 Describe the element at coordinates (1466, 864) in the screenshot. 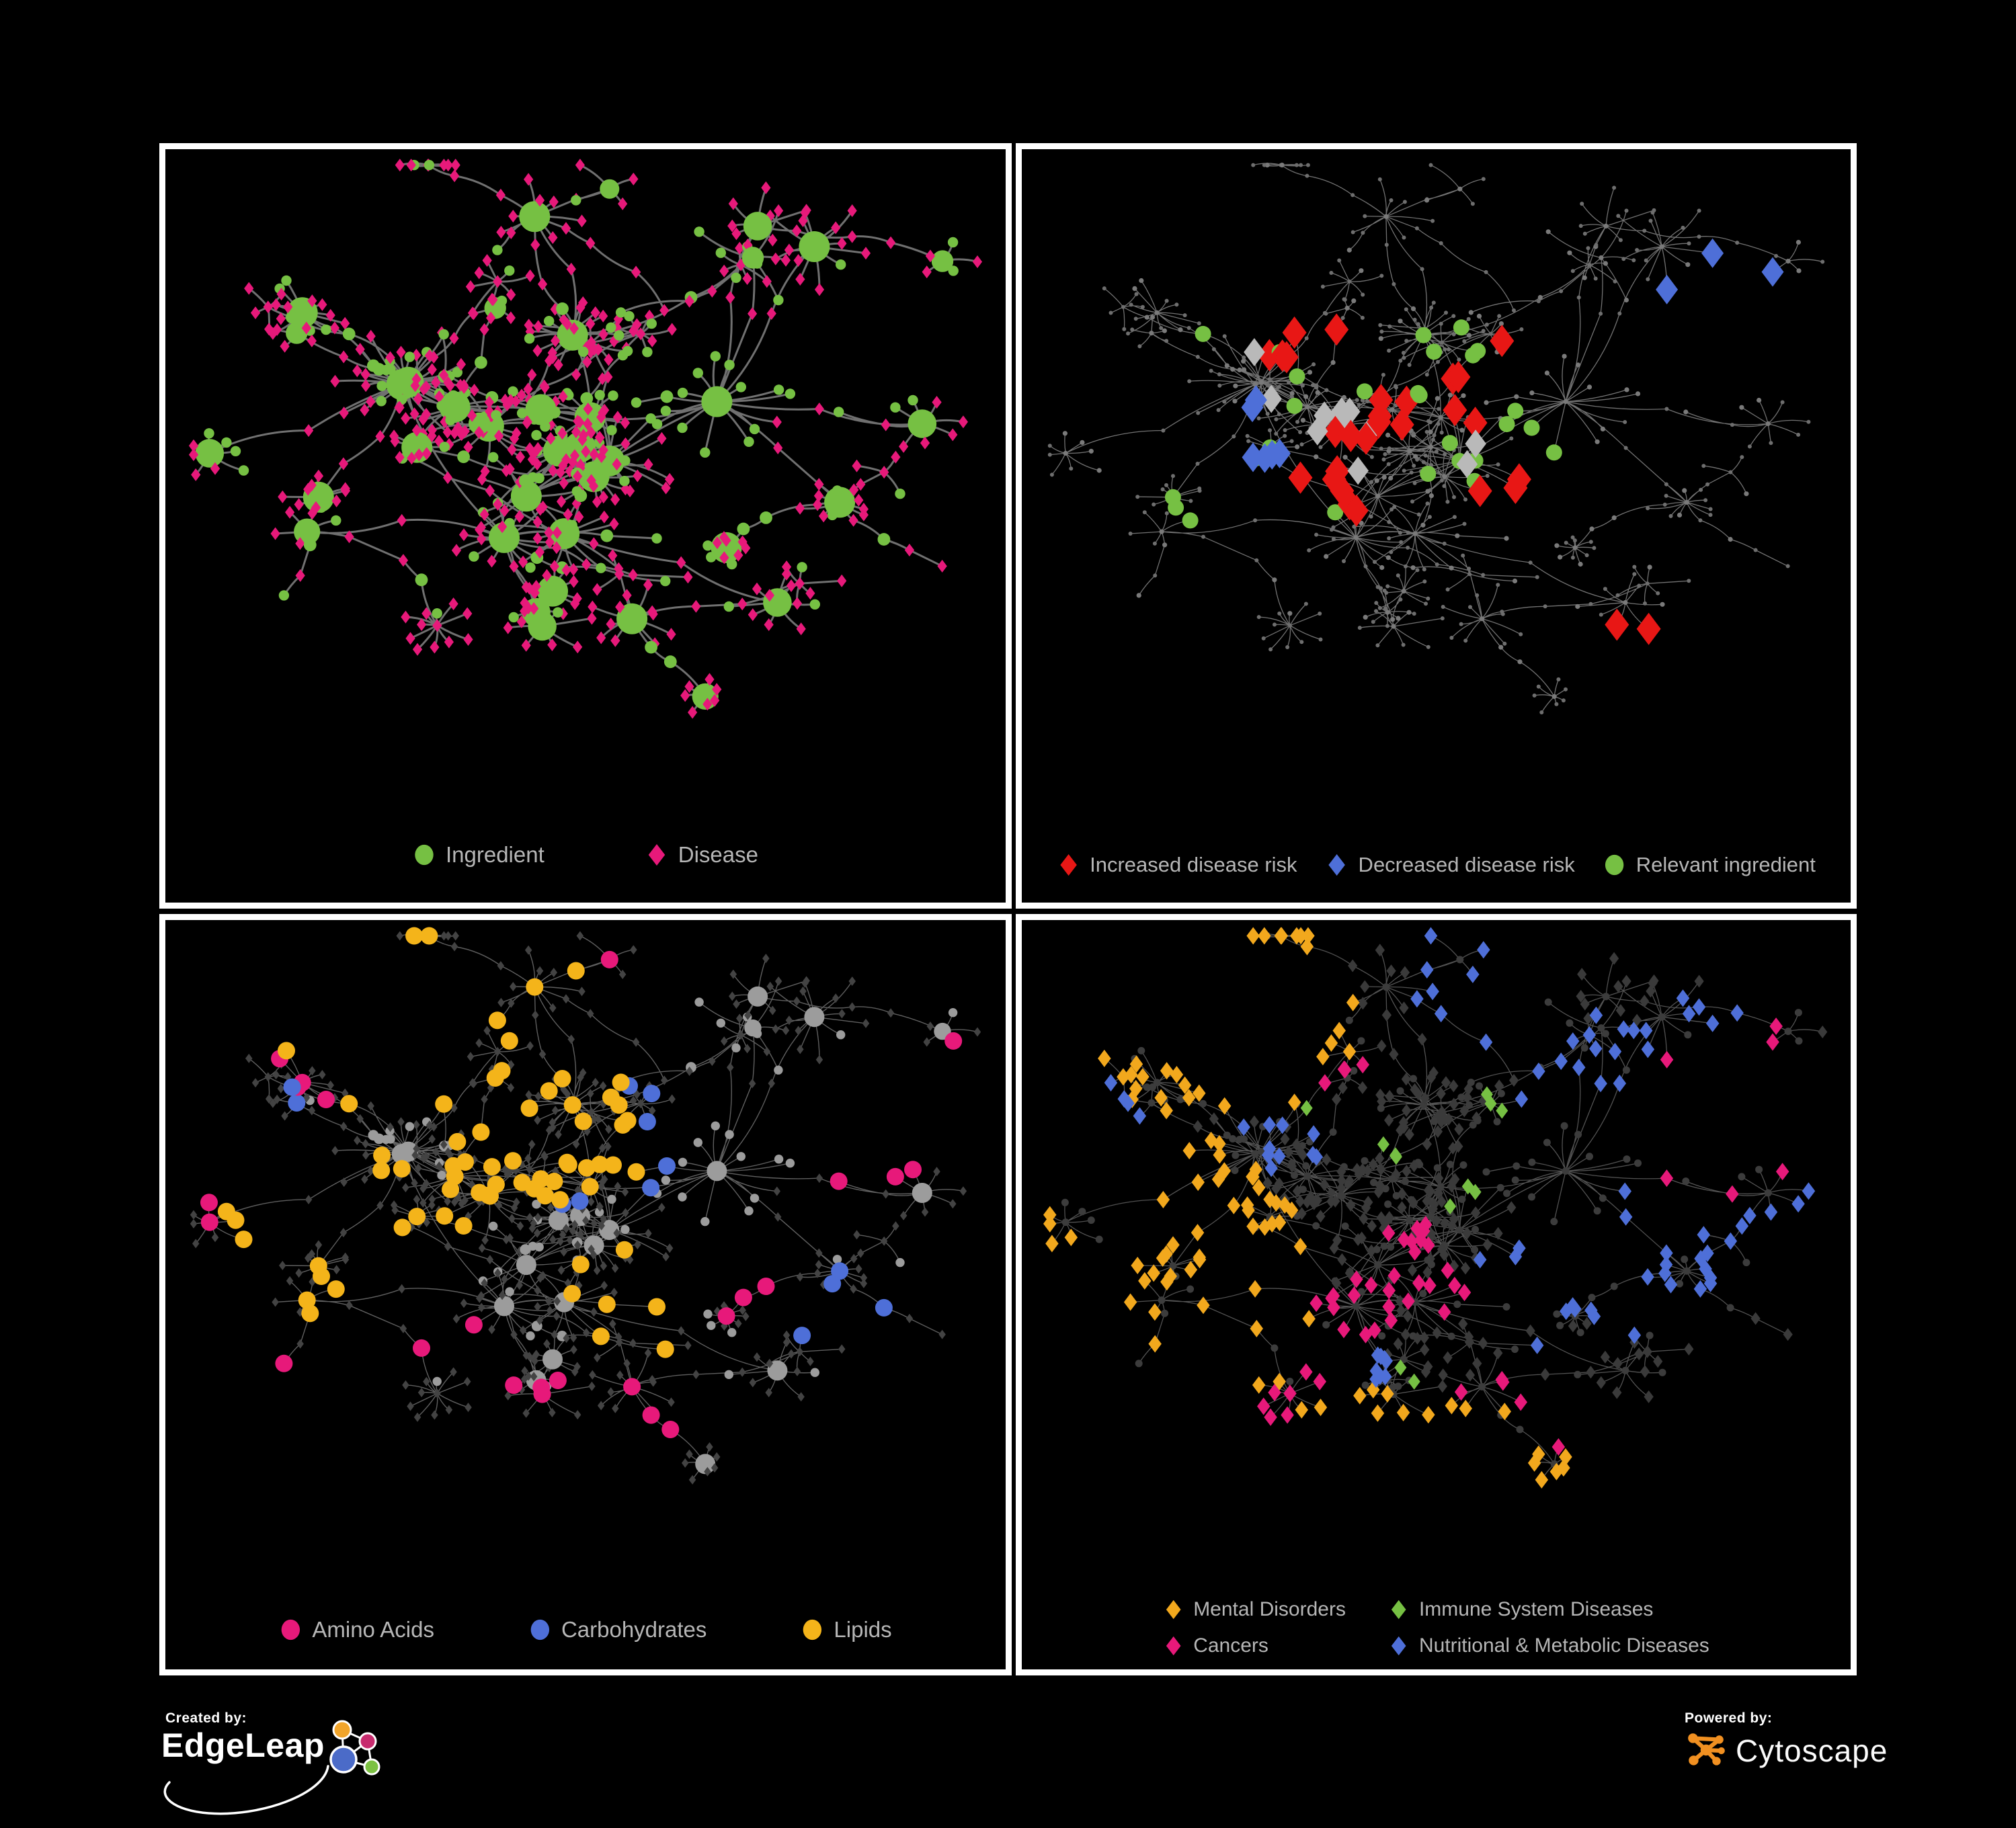

I see `legend-item-label: Decreased disease risk` at that location.